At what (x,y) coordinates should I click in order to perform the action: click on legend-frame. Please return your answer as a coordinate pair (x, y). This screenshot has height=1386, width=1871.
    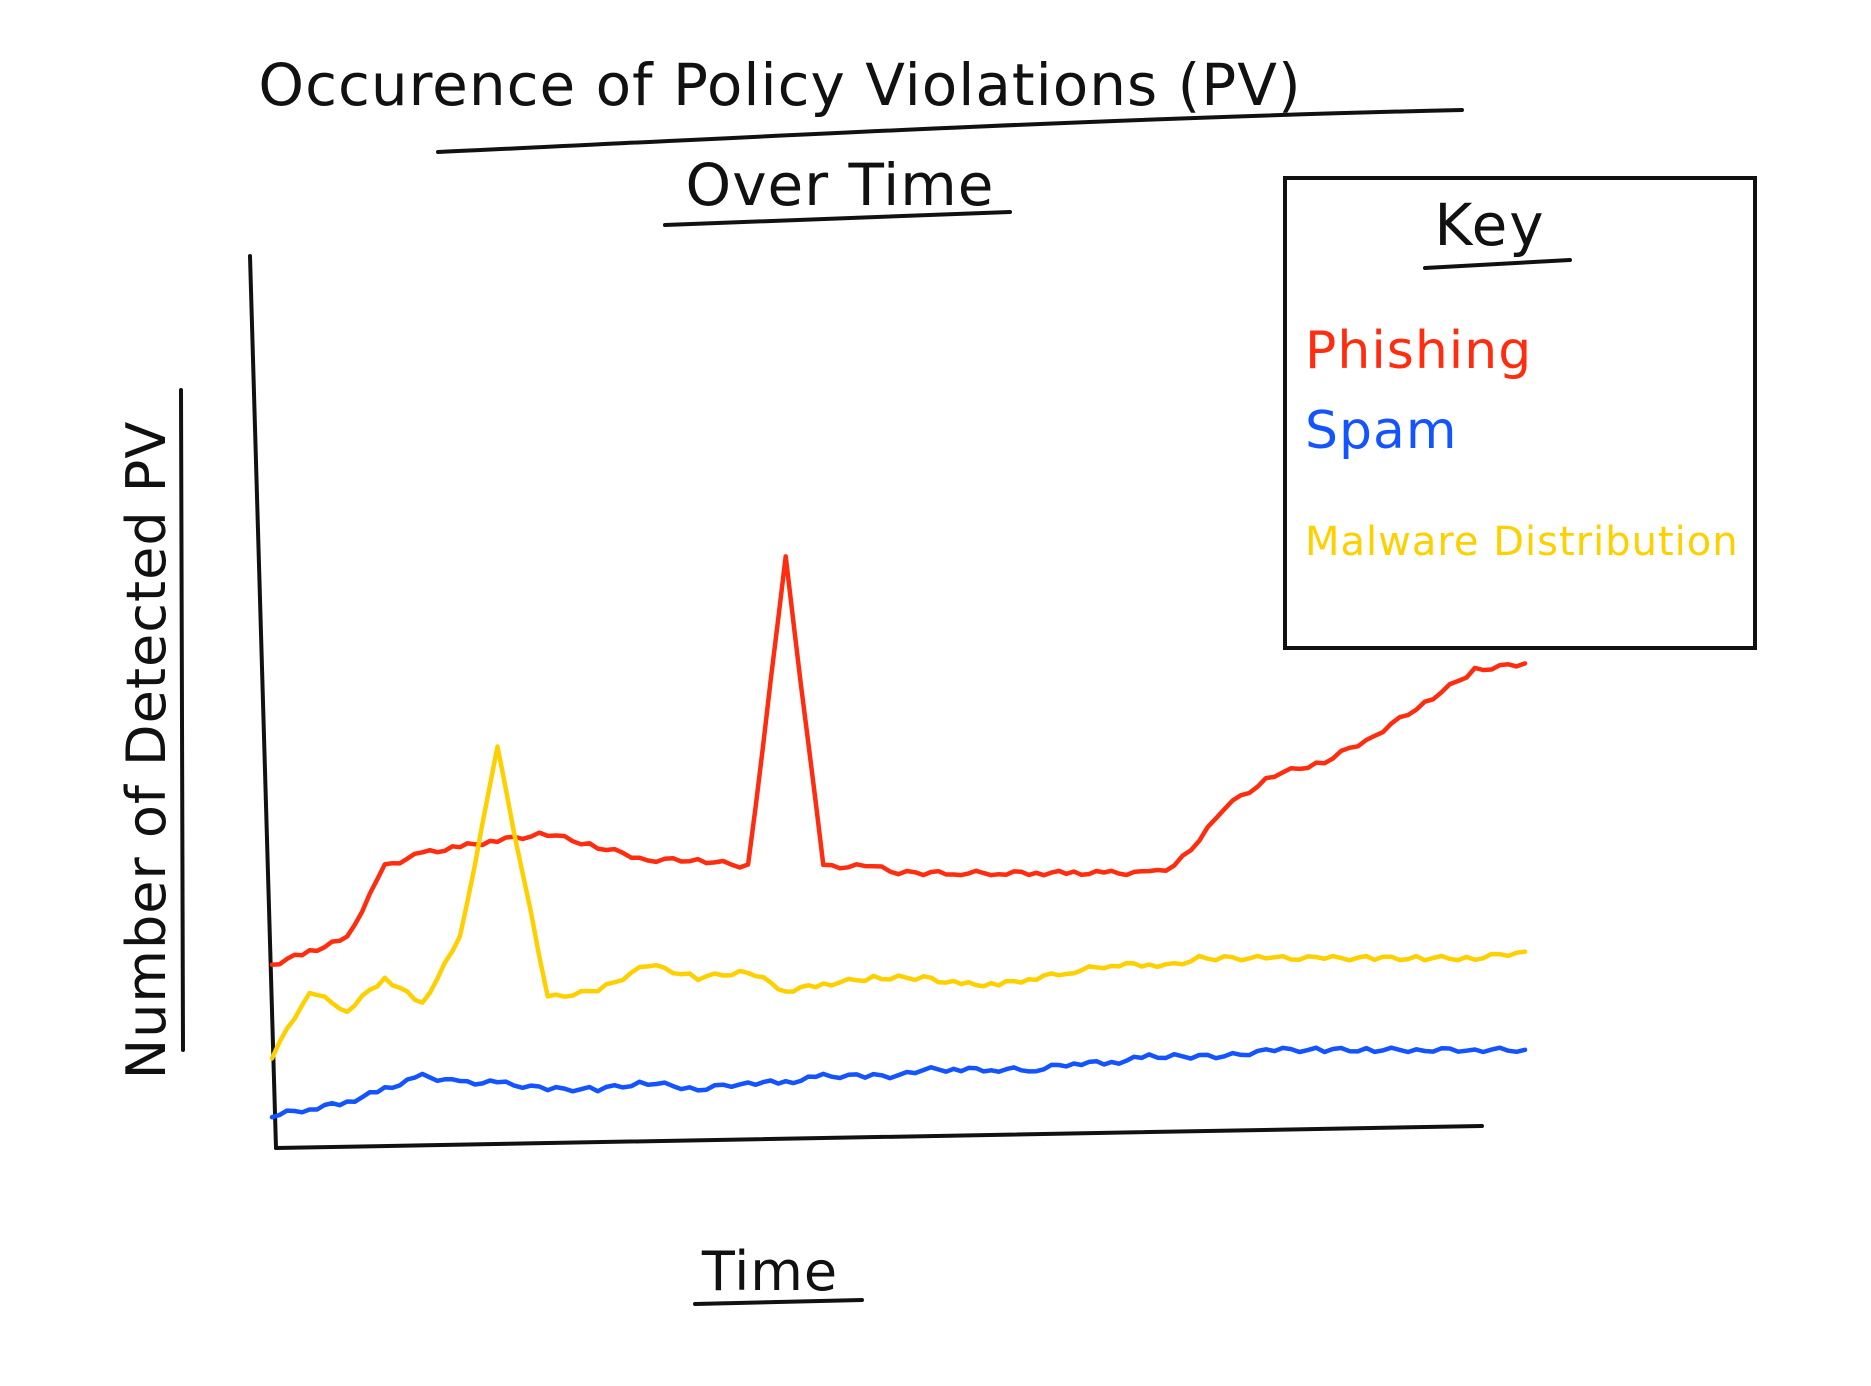
    Looking at the image, I should click on (1520, 413).